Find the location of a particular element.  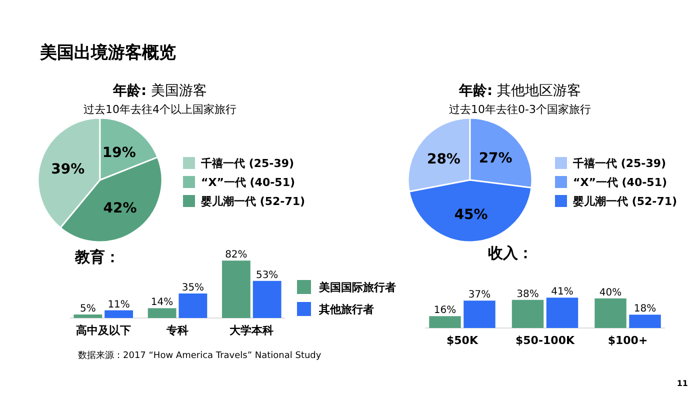

data-label: 27% is located at coordinates (495, 158).